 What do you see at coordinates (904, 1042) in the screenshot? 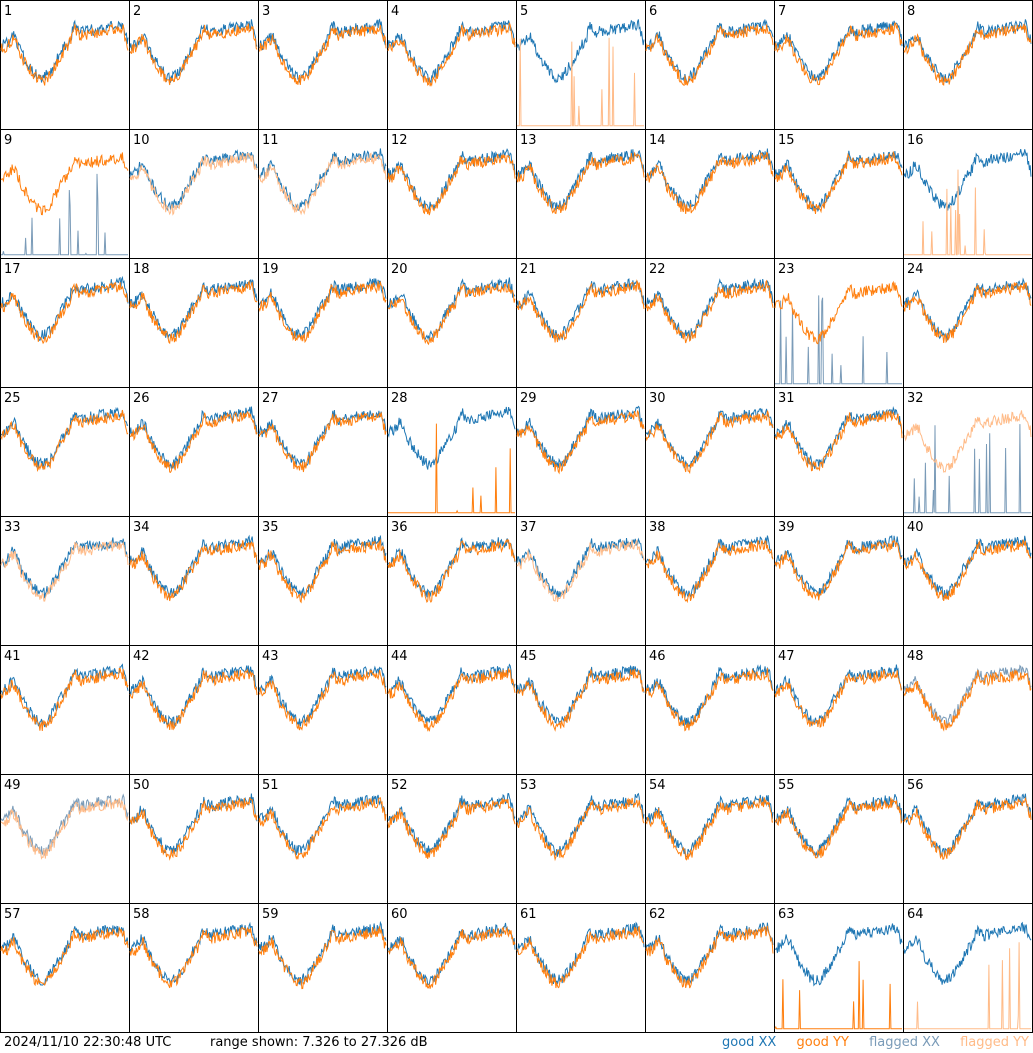
I see `legend-flagged-xx: flagged XX` at bounding box center [904, 1042].